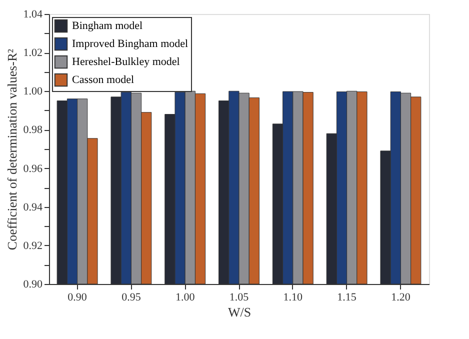  Describe the element at coordinates (239, 298) in the screenshot. I see `x-tick-label: 1.05` at that location.